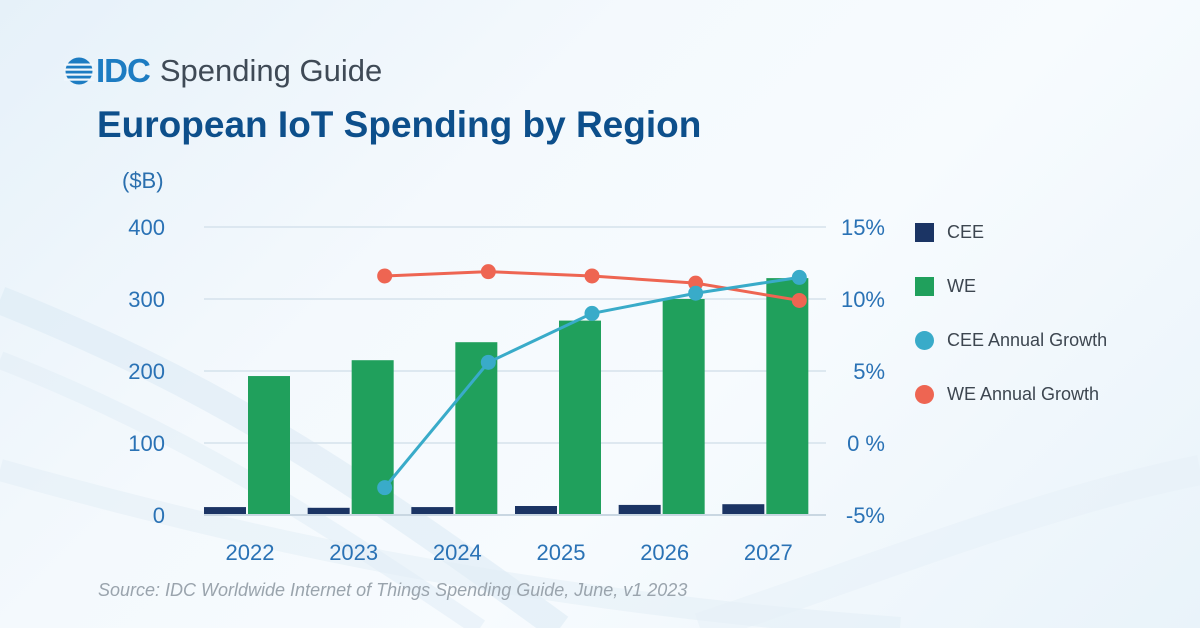 The image size is (1200, 628). Describe the element at coordinates (271, 70) in the screenshot. I see `logo-product: Spending Guide` at that location.